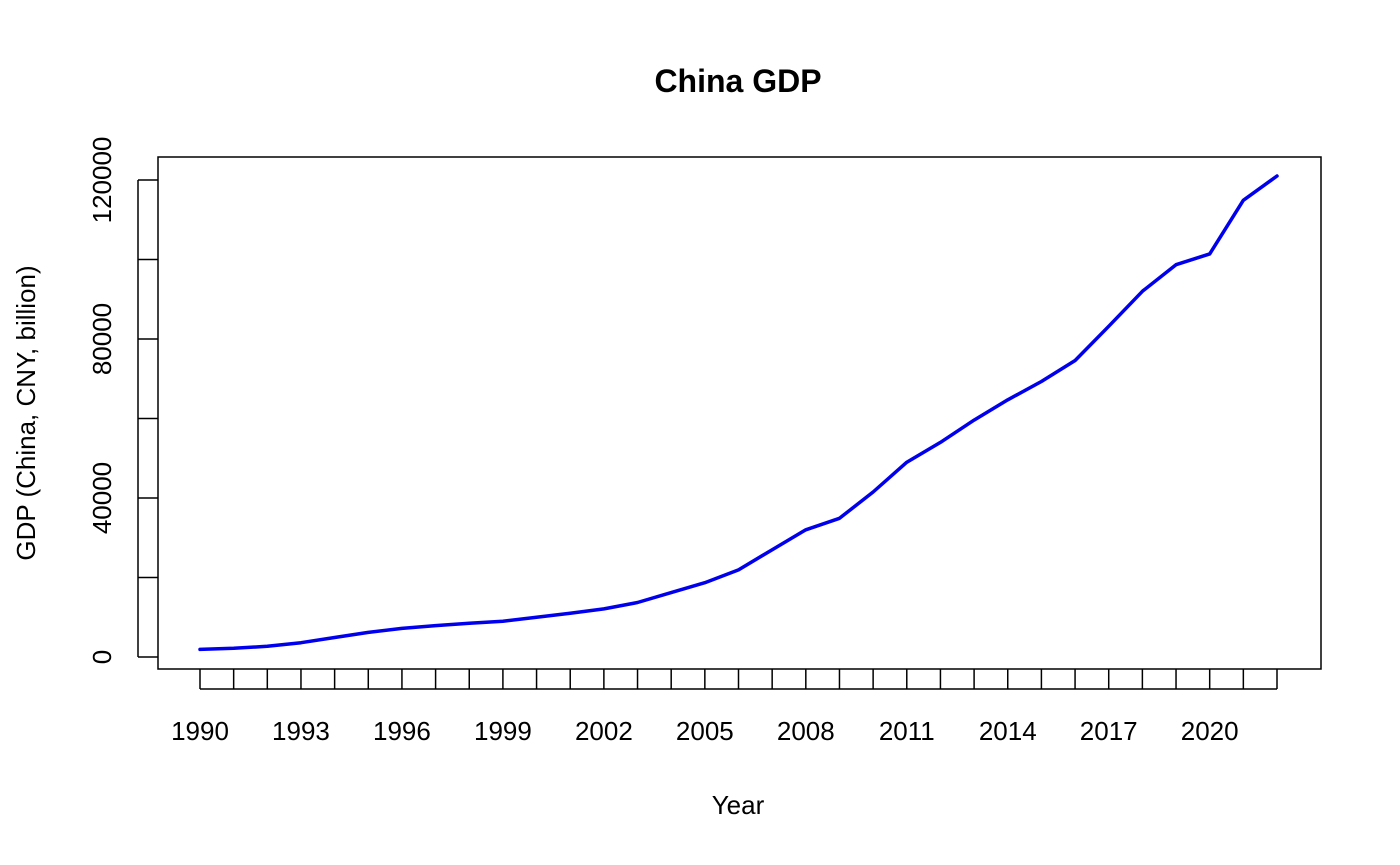 The width and height of the screenshot is (1400, 865). I want to click on y-tick-label: 120000, so click(102, 180).